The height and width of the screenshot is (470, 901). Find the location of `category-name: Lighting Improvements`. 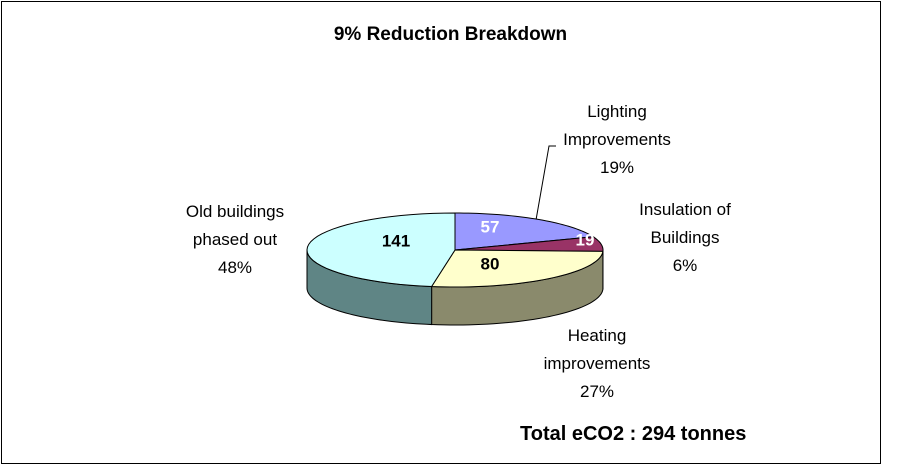

category-name: Lighting Improvements is located at coordinates (617, 125).